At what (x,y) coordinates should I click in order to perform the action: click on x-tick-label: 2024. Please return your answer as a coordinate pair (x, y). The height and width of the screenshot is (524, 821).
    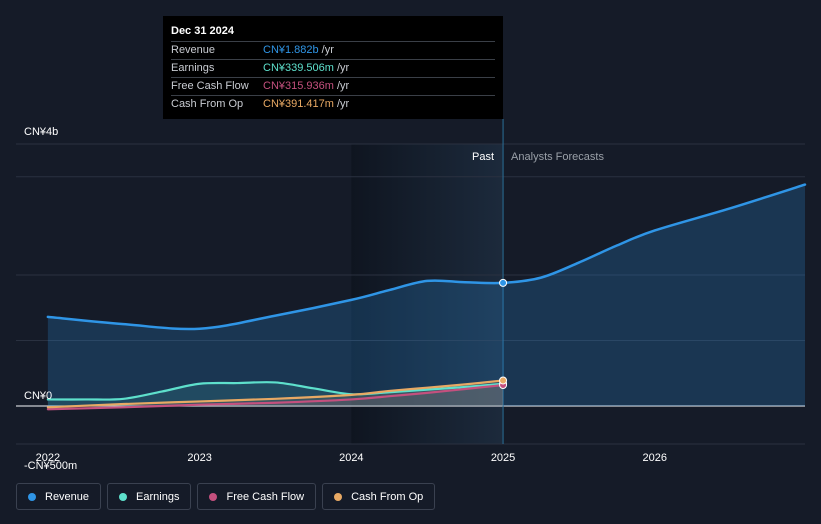
    Looking at the image, I should click on (351, 458).